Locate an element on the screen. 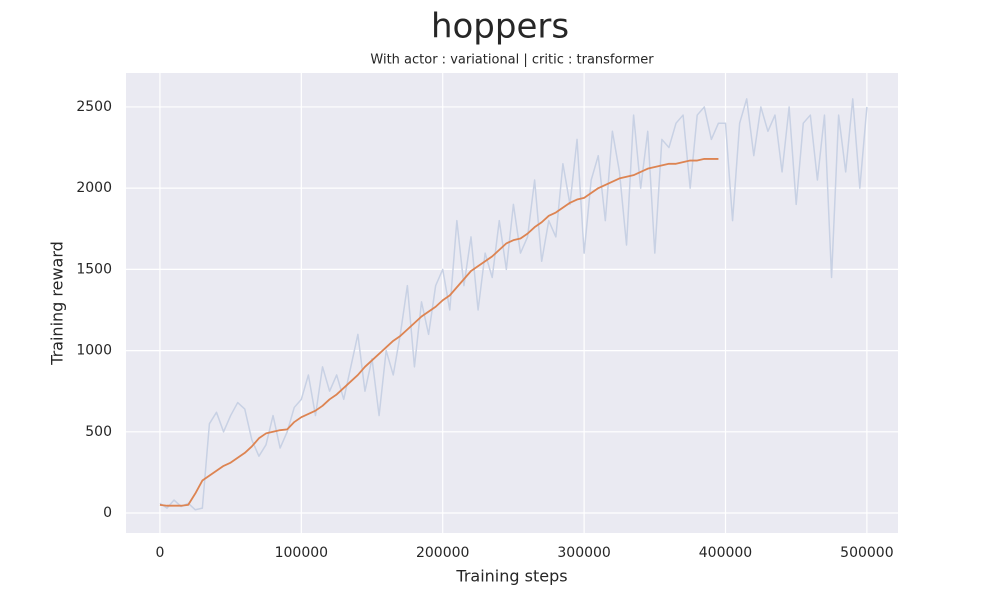  x-tick-label: 400000 is located at coordinates (725, 553).